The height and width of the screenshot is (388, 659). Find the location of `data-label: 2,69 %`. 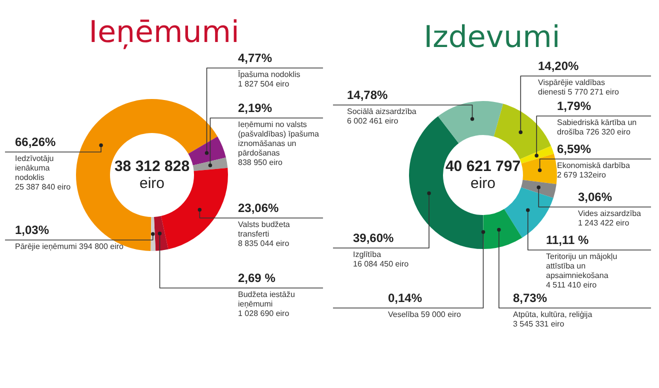

data-label: 2,69 % is located at coordinates (257, 278).